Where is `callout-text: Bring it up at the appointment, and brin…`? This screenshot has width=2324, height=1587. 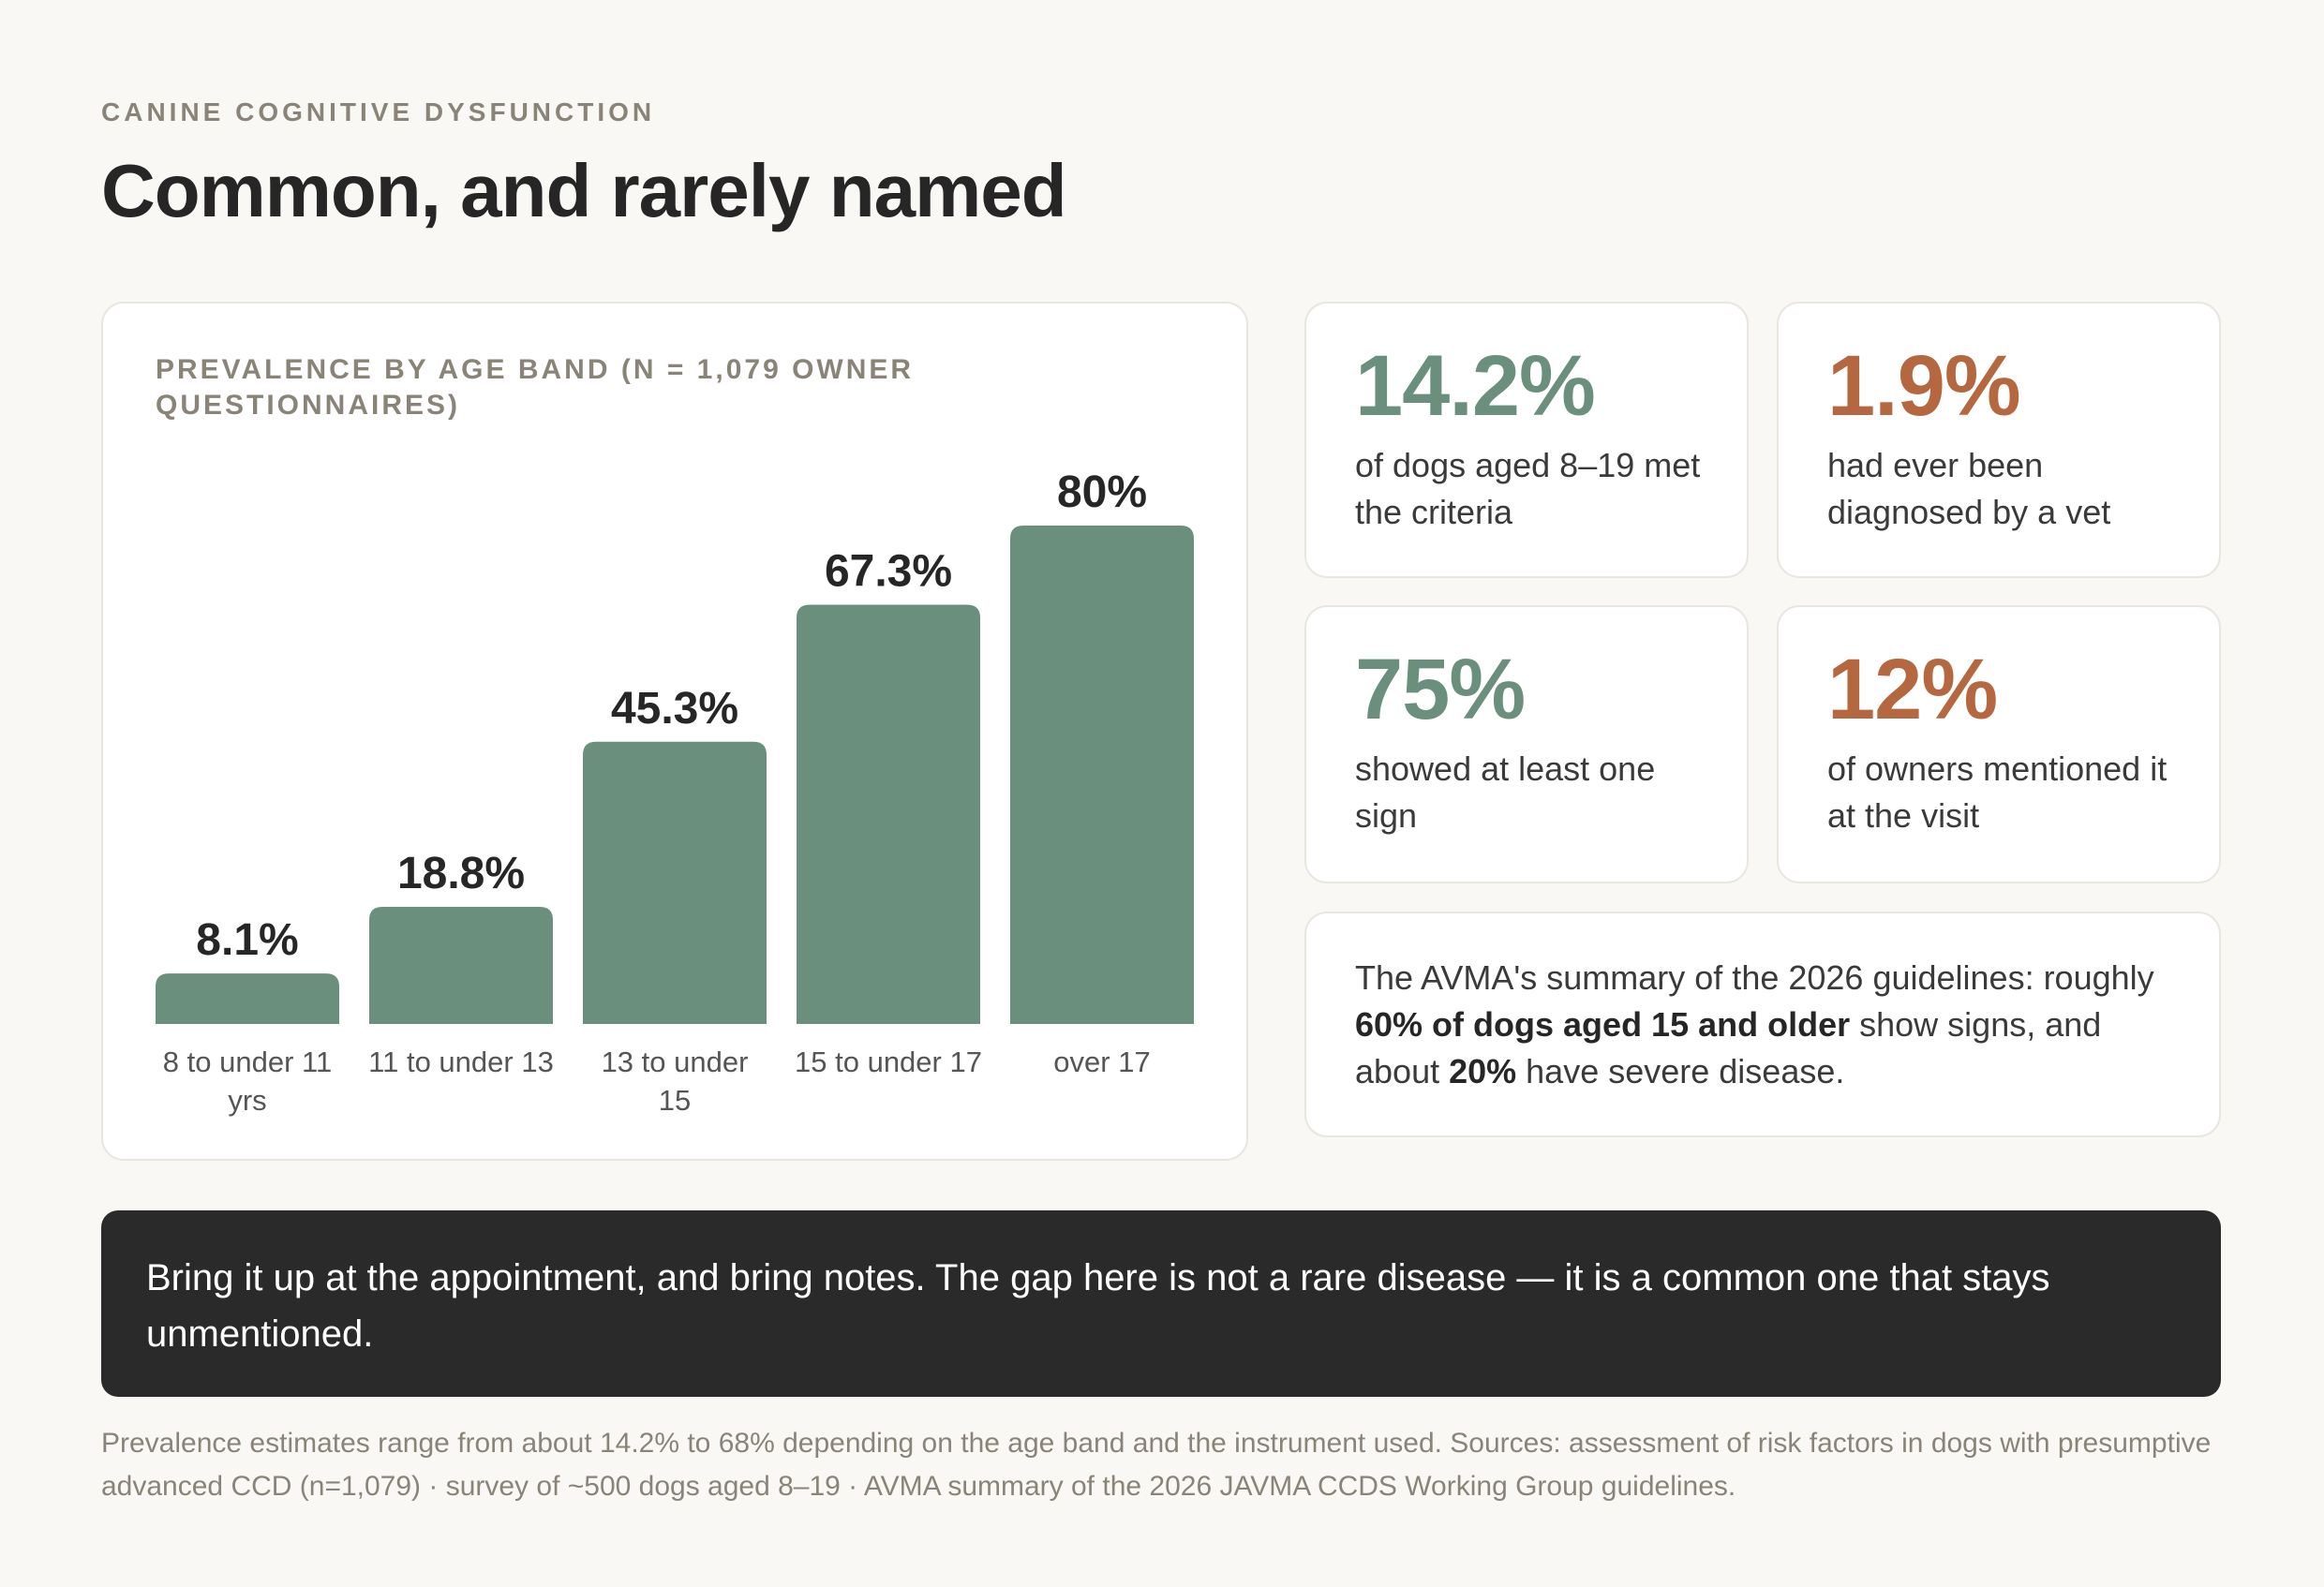
callout-text: Bring it up at the appointment, and brin… is located at coordinates (1098, 1306).